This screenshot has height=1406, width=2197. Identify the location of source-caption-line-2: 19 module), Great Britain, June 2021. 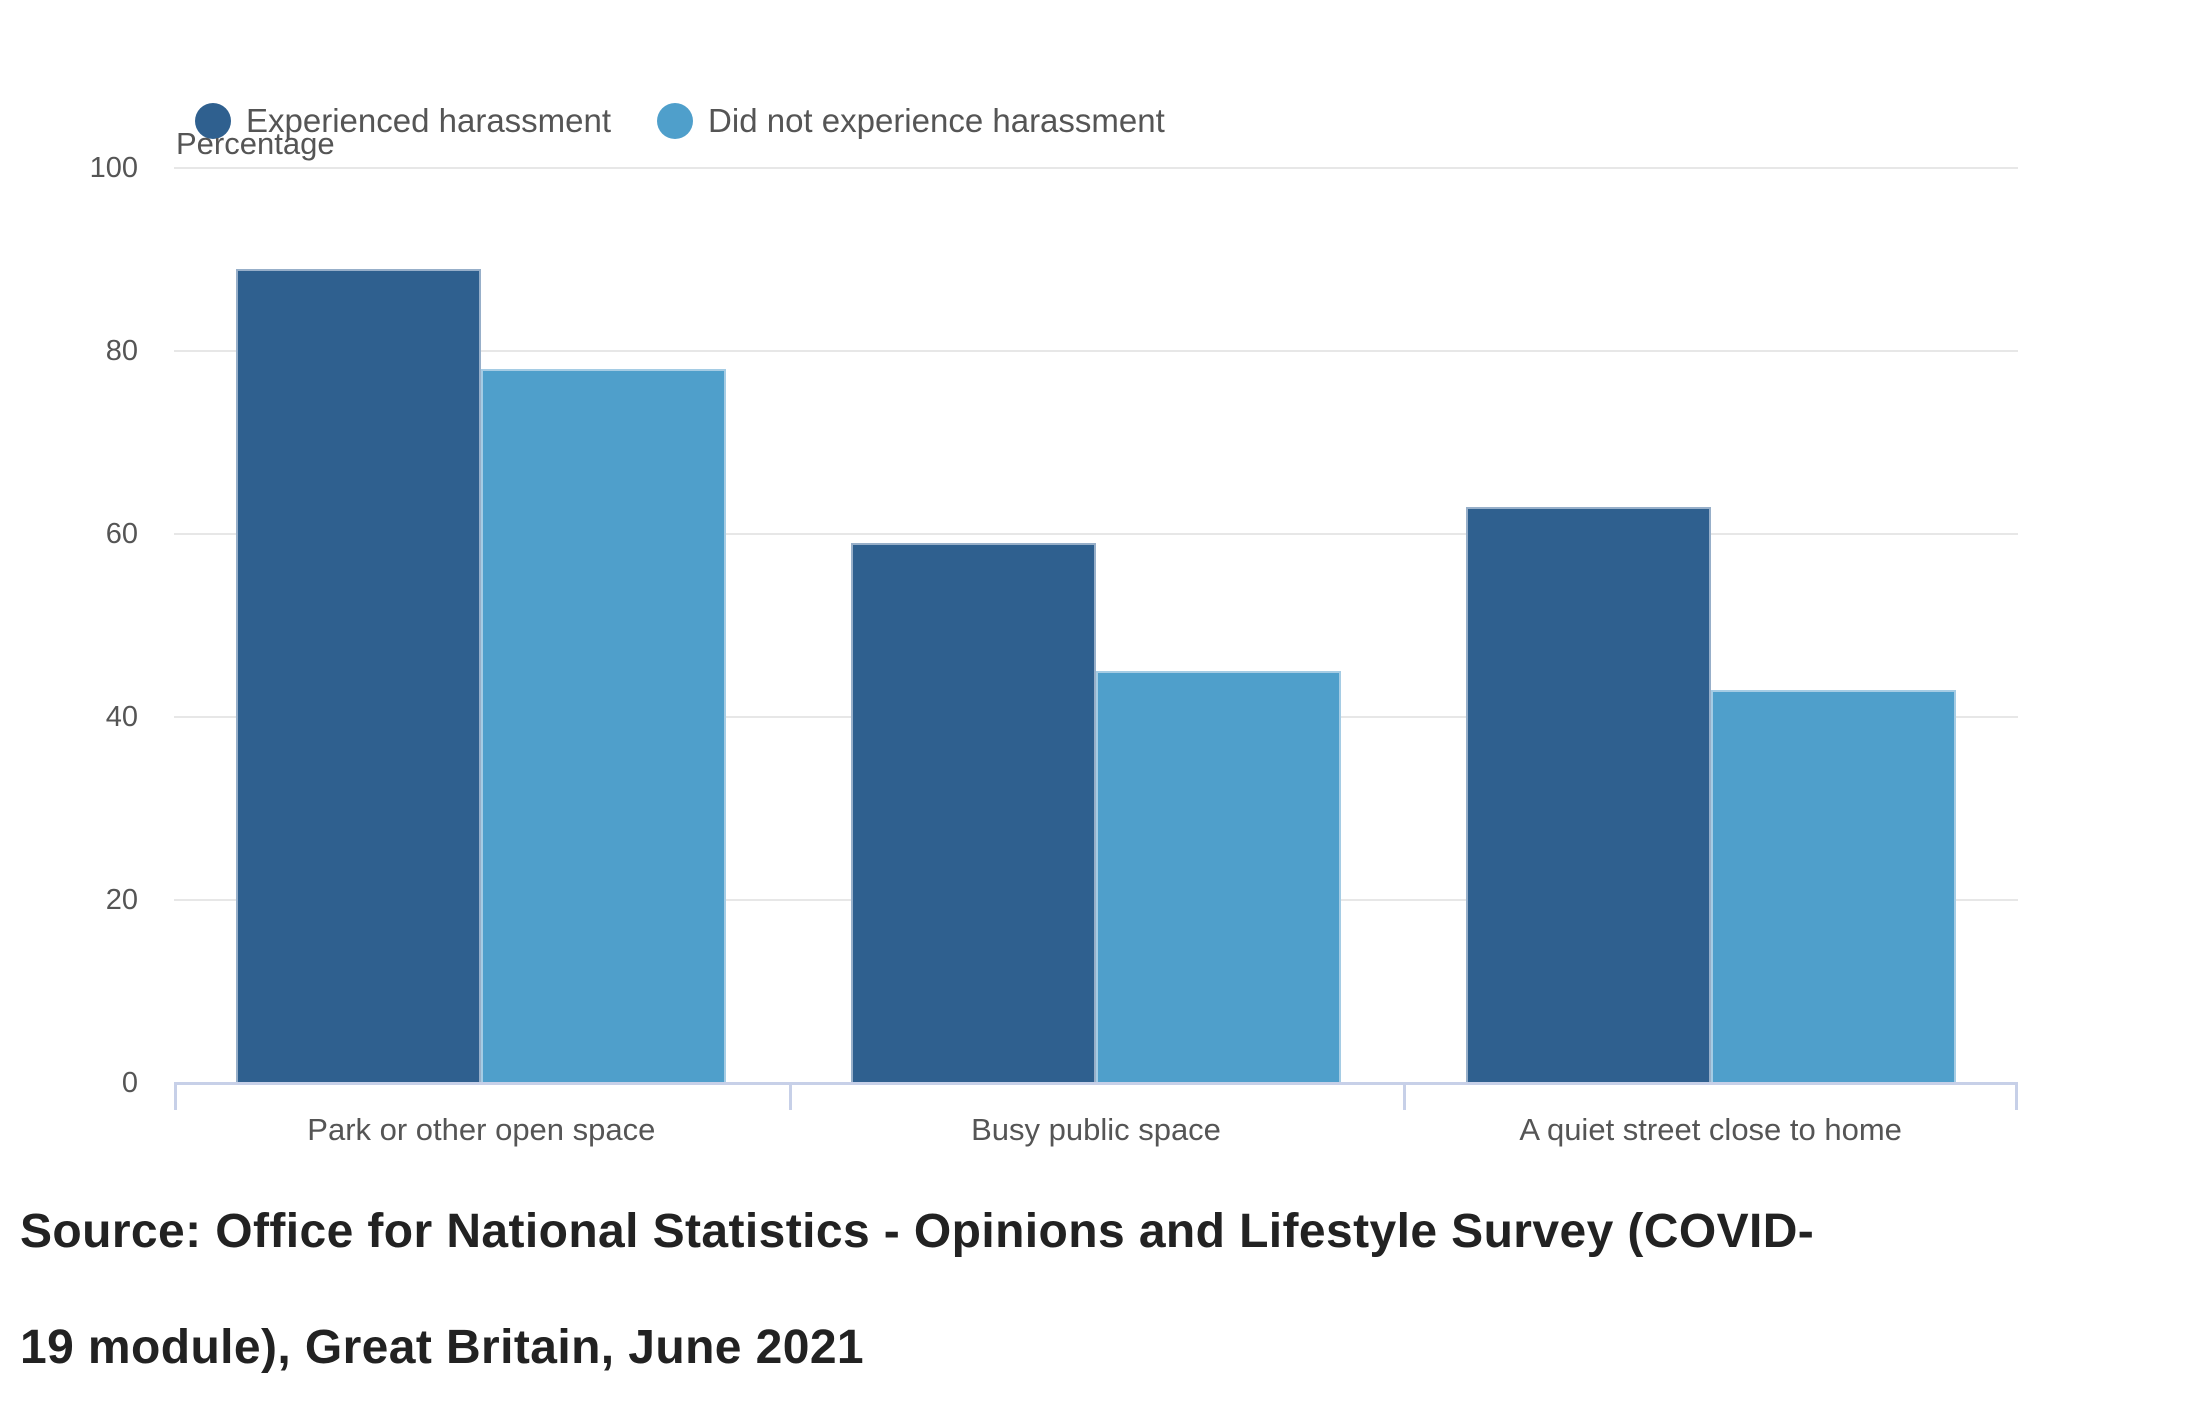
(442, 1347).